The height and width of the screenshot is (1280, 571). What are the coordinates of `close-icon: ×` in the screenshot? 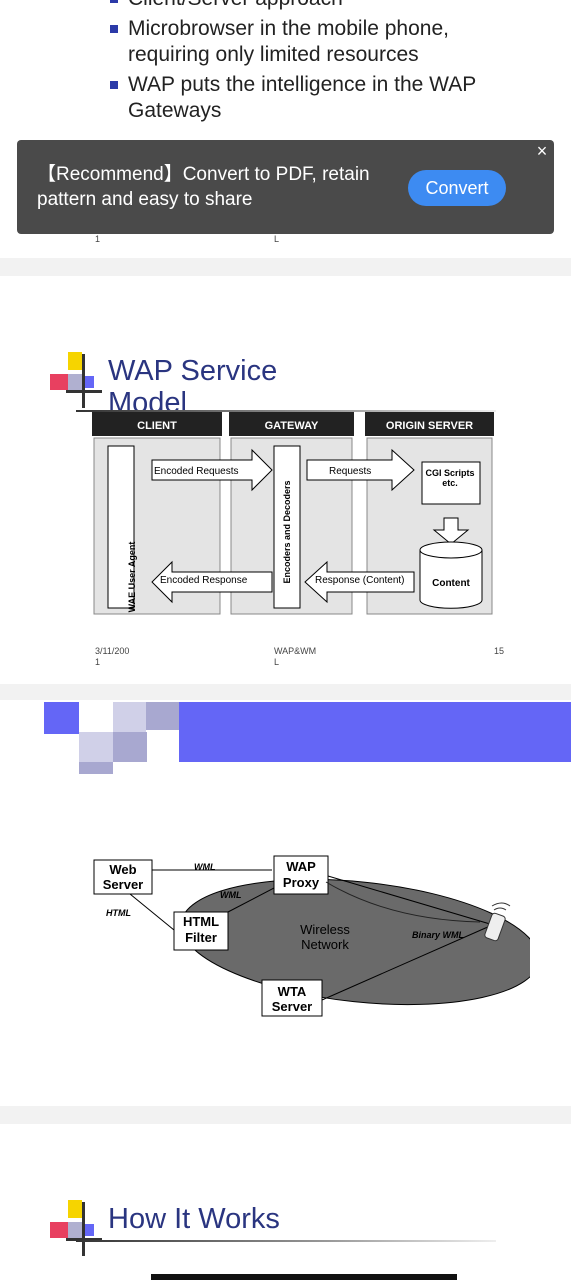 It's located at (542, 151).